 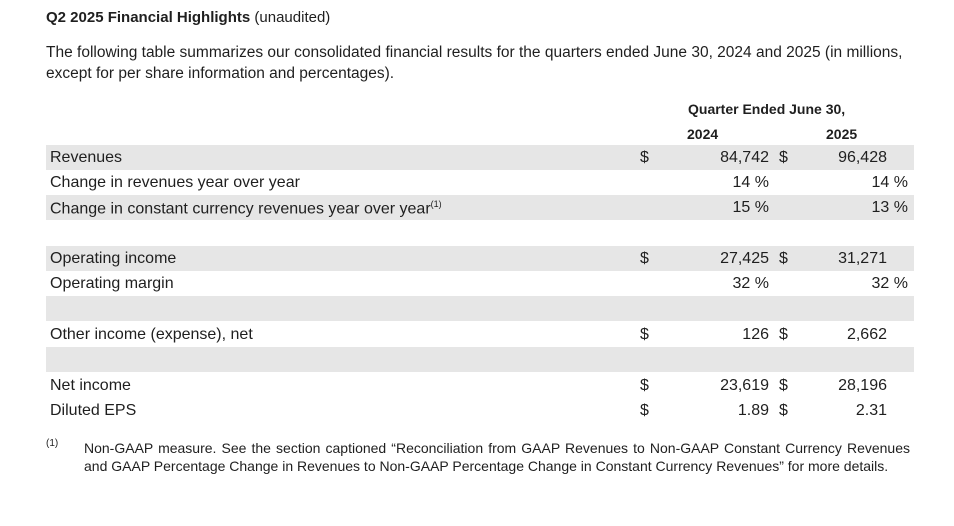 I want to click on row-label: Net income, so click(x=90, y=385).